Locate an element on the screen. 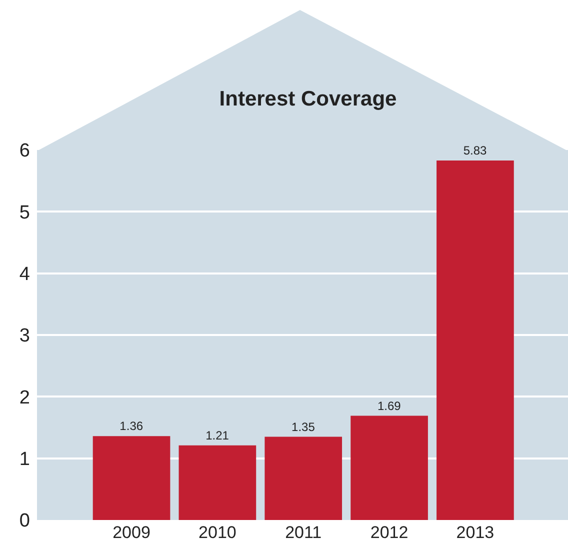 The width and height of the screenshot is (568, 553). data-label: 1.21 is located at coordinates (218, 435).